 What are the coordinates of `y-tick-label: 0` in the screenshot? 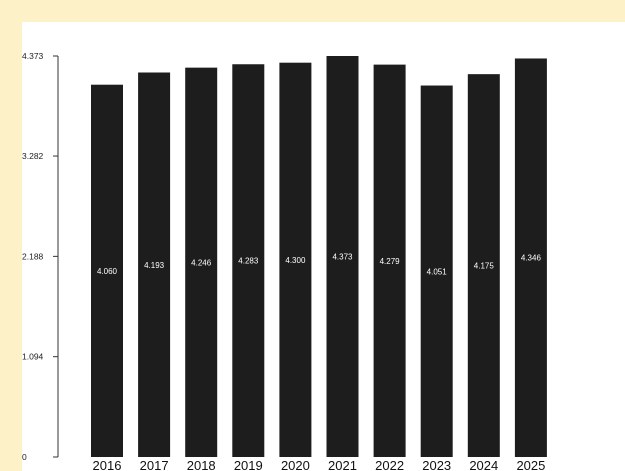 It's located at (24, 457).